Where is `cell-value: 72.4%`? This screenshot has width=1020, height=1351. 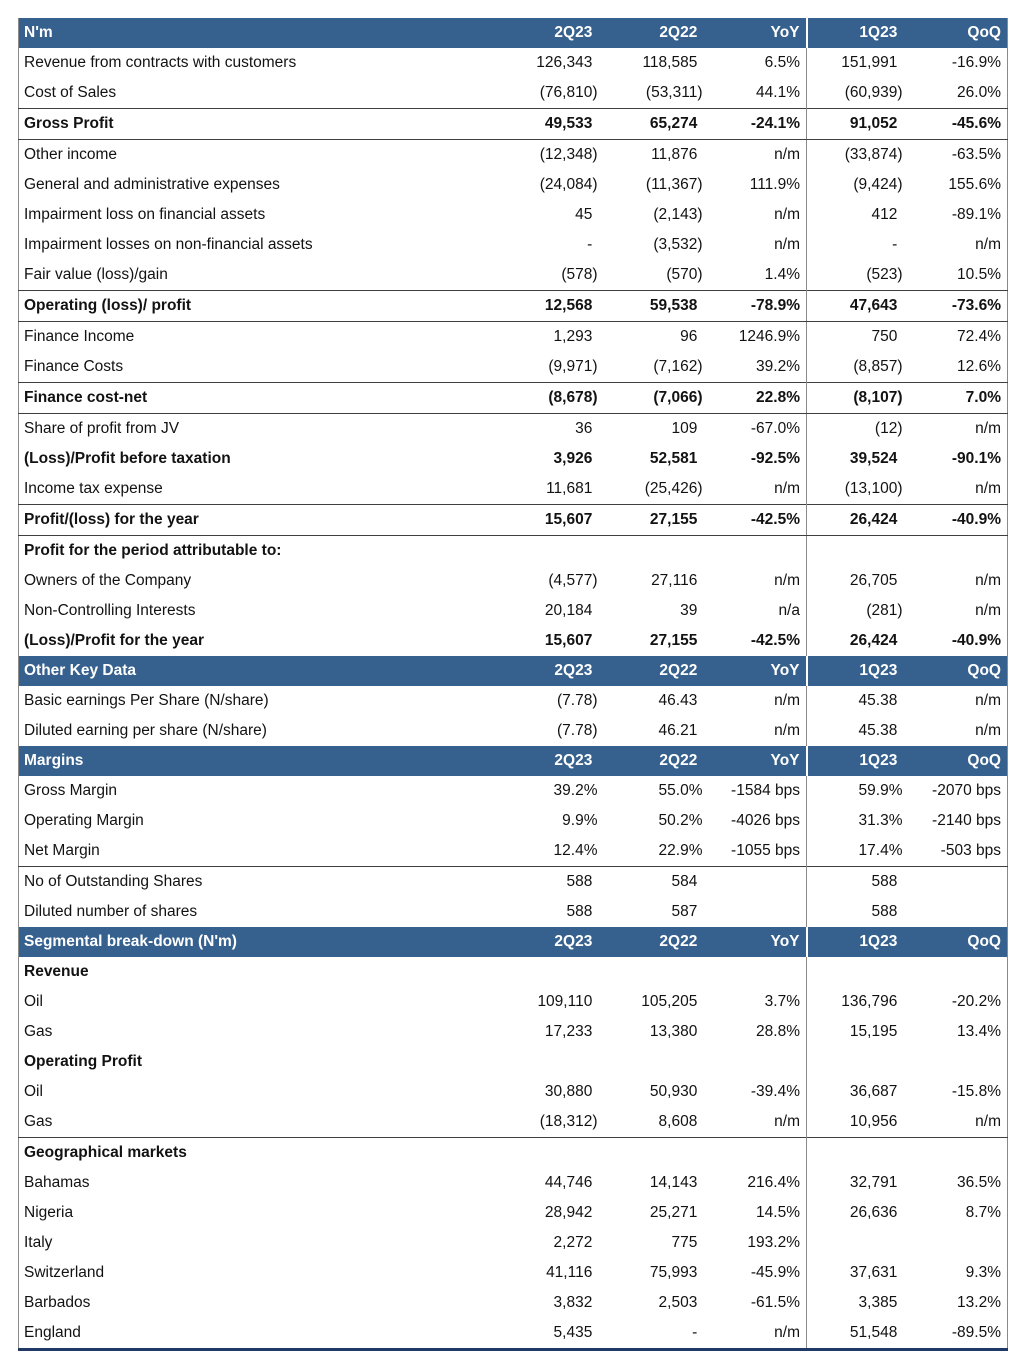
cell-value: 72.4% is located at coordinates (979, 336).